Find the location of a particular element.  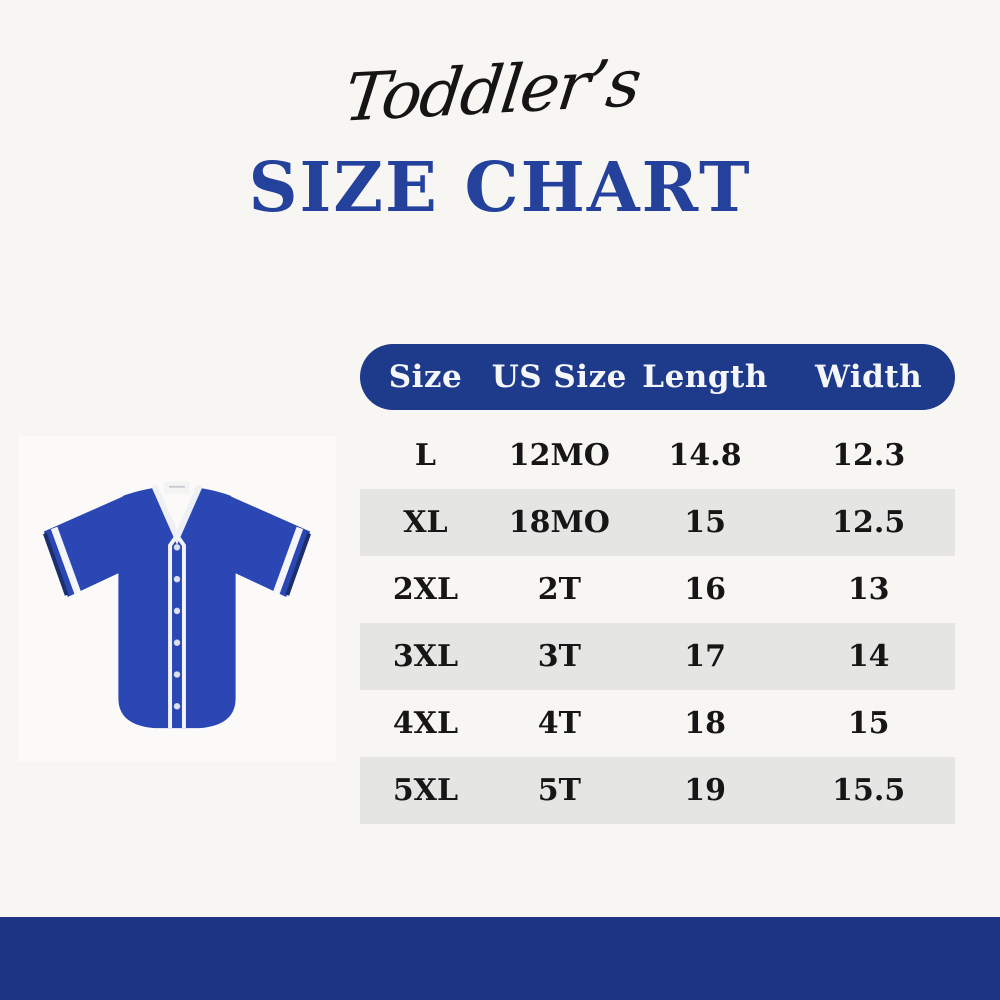

script-title: Toddler’s is located at coordinates (492, 90).